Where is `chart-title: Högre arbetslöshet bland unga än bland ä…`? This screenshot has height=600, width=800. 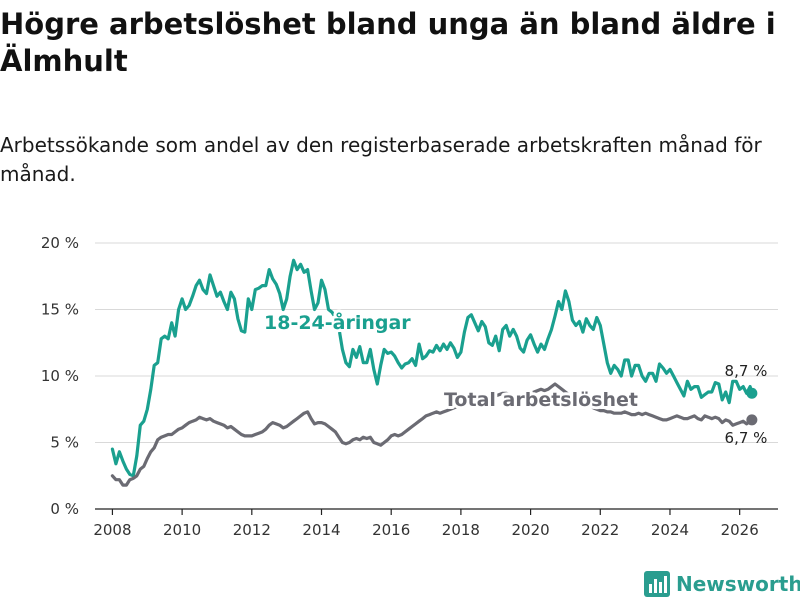
chart-title: Högre arbetslöshet bland unga än bland ä… is located at coordinates (388, 42).